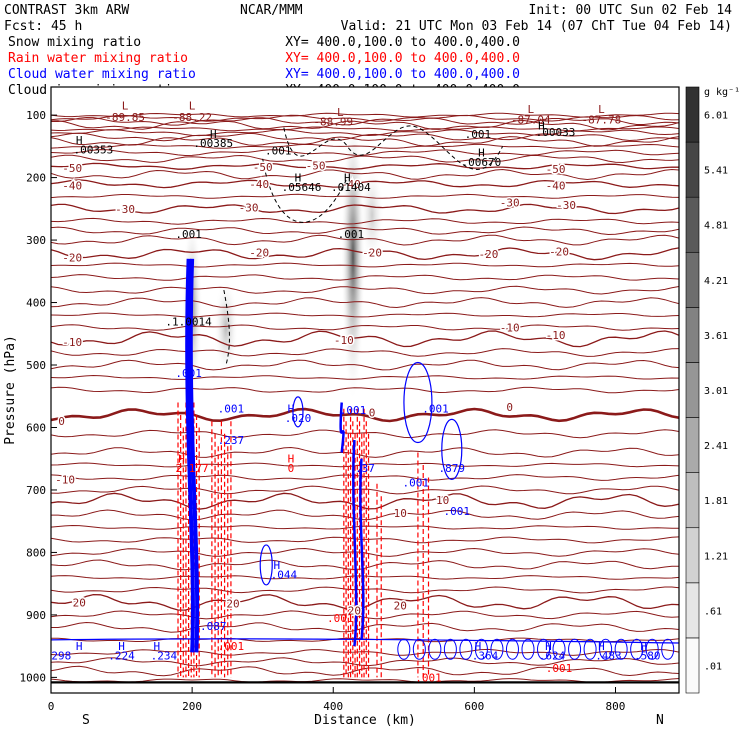 The width and height of the screenshot is (740, 740). What do you see at coordinates (351, 187) in the screenshot?
I see `contour-extremum-label: .01404` at bounding box center [351, 187].